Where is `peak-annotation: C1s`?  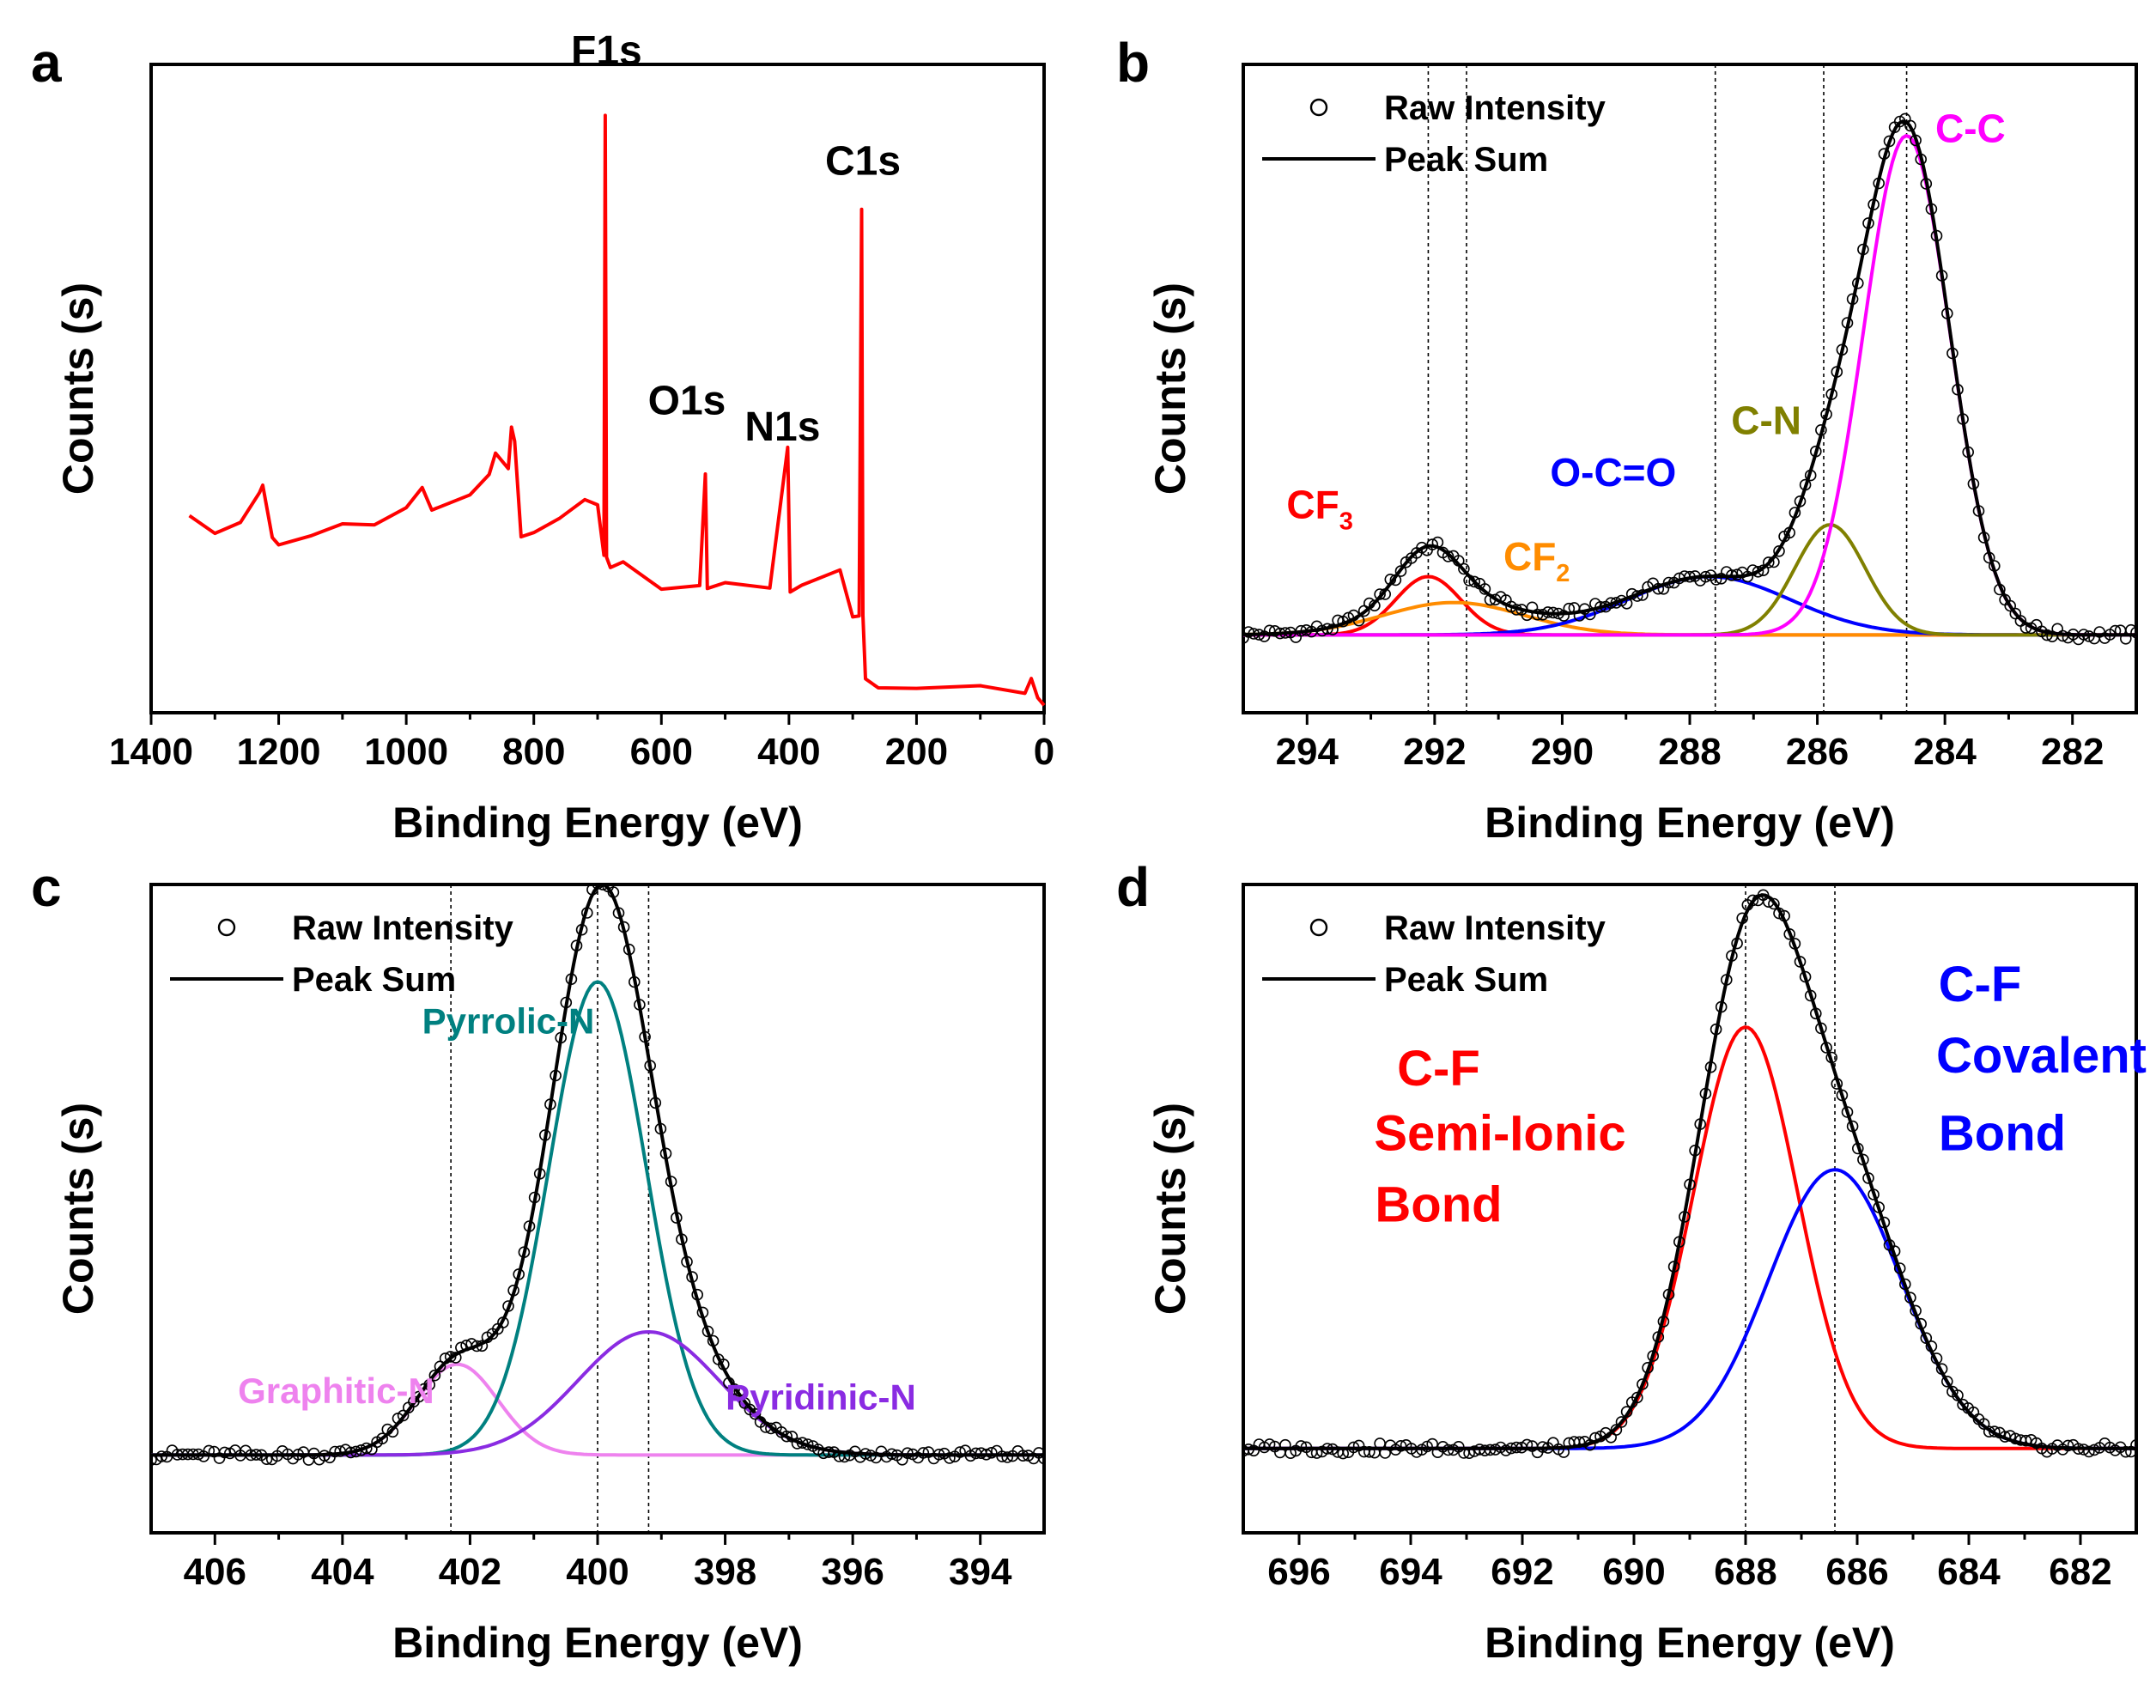 peak-annotation: C1s is located at coordinates (863, 161).